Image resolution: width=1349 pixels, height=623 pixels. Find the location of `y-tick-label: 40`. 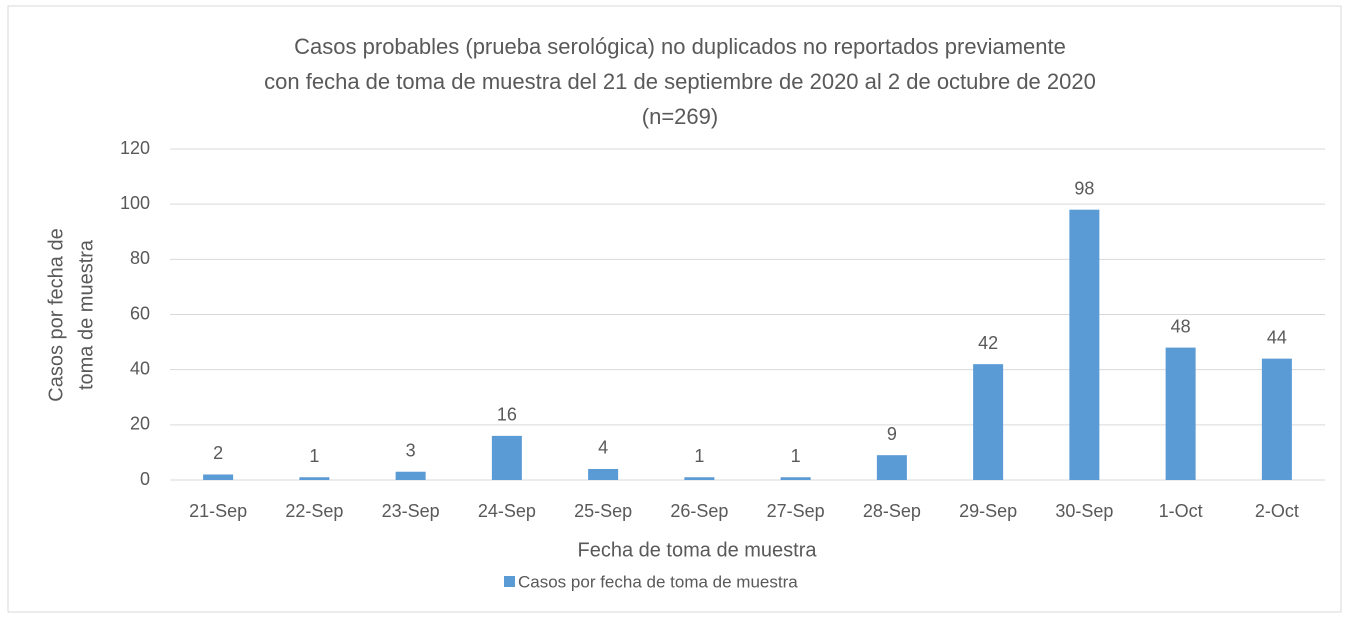

y-tick-label: 40 is located at coordinates (140, 368).